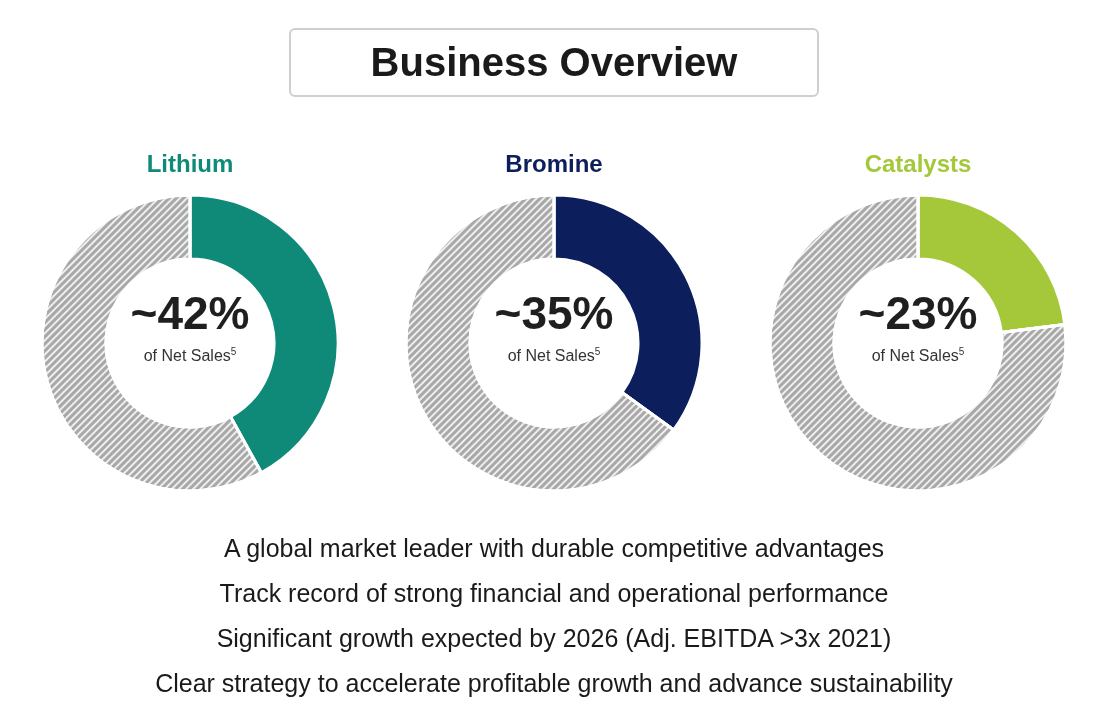 Image resolution: width=1108 pixels, height=718 pixels. Describe the element at coordinates (190, 163) in the screenshot. I see `chart-title: Lithium` at that location.